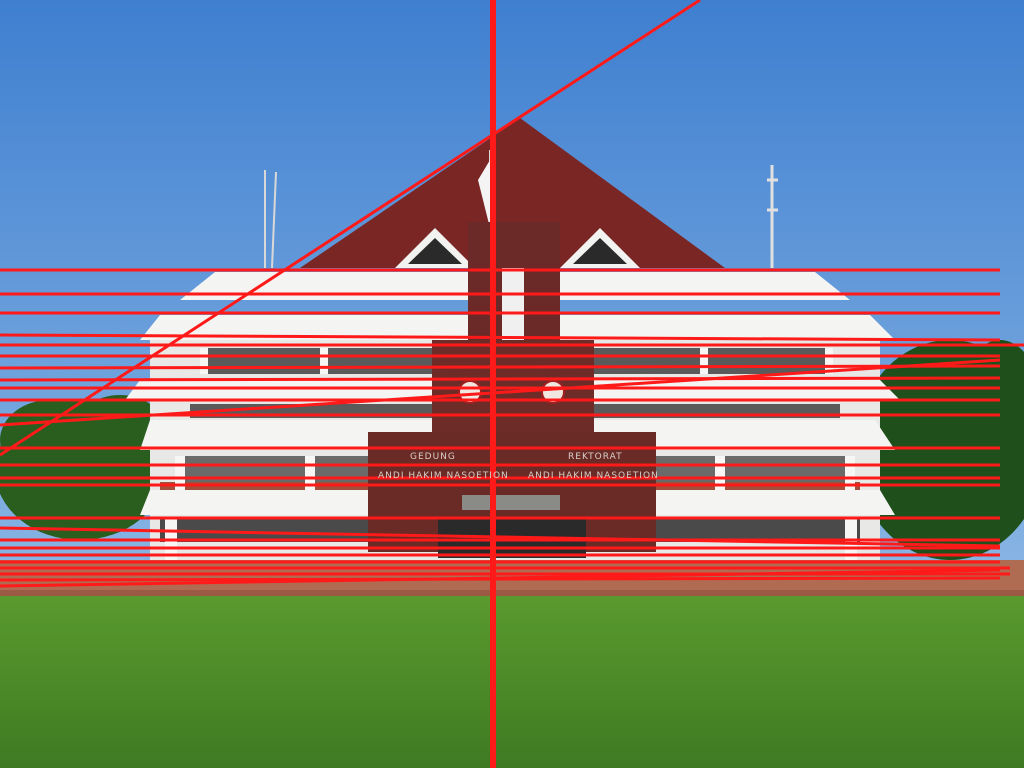 This screenshot has height=768, width=1024. What do you see at coordinates (512, 193) in the screenshot?
I see `roof` at bounding box center [512, 193].